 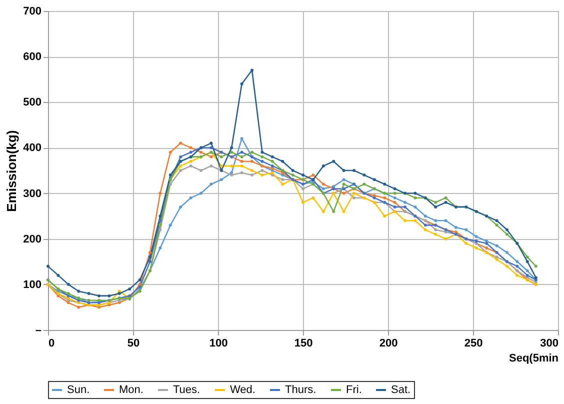 I want to click on x-tick-label: 150, so click(x=303, y=344).